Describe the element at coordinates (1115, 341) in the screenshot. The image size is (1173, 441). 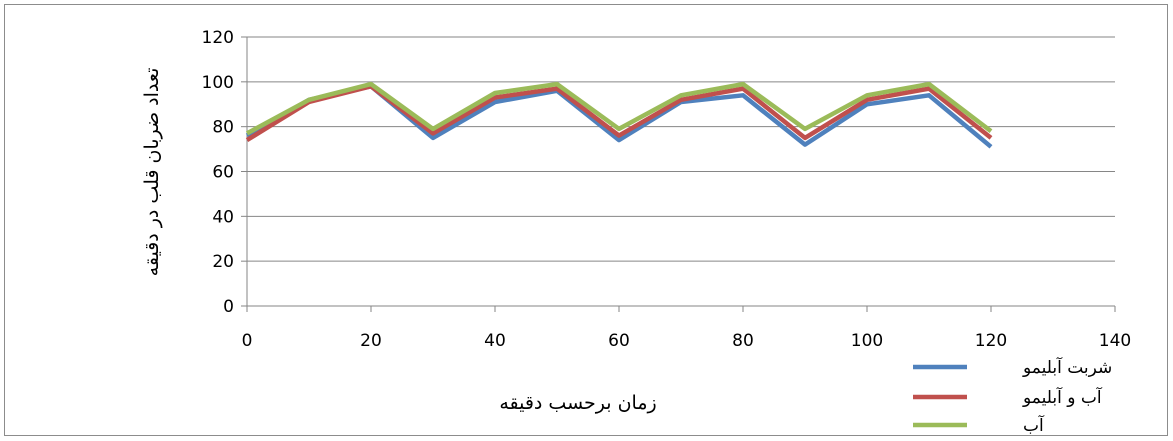
I see `x-tick-label-140: 140` at that location.